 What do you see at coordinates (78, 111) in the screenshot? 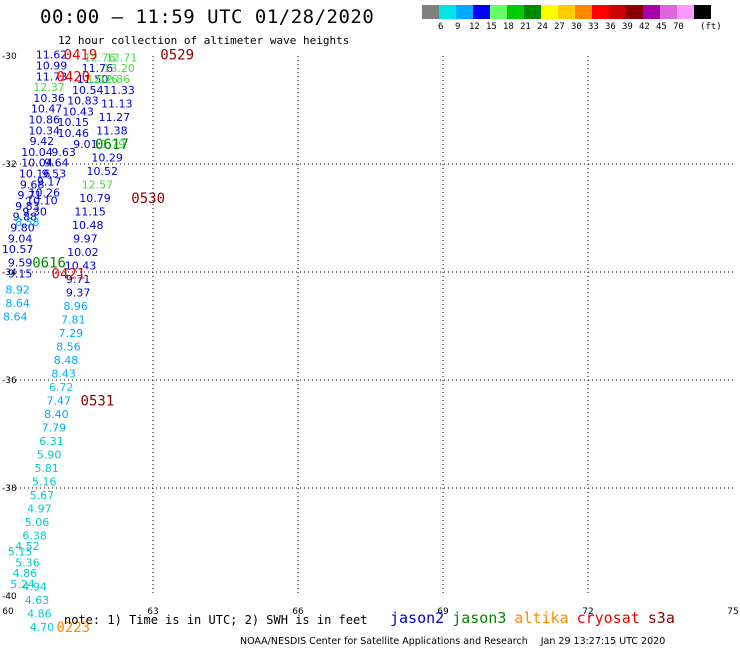
I see `wave-height-label: 10.43` at bounding box center [78, 111].